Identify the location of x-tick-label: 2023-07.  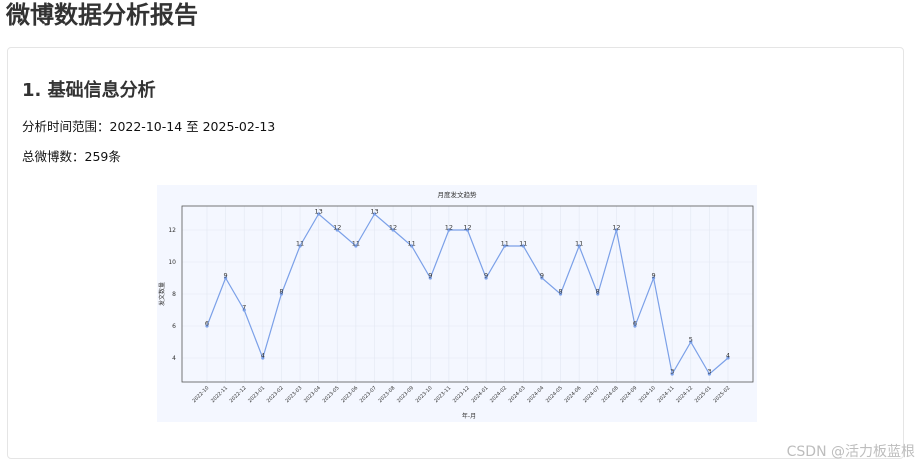
(368, 394).